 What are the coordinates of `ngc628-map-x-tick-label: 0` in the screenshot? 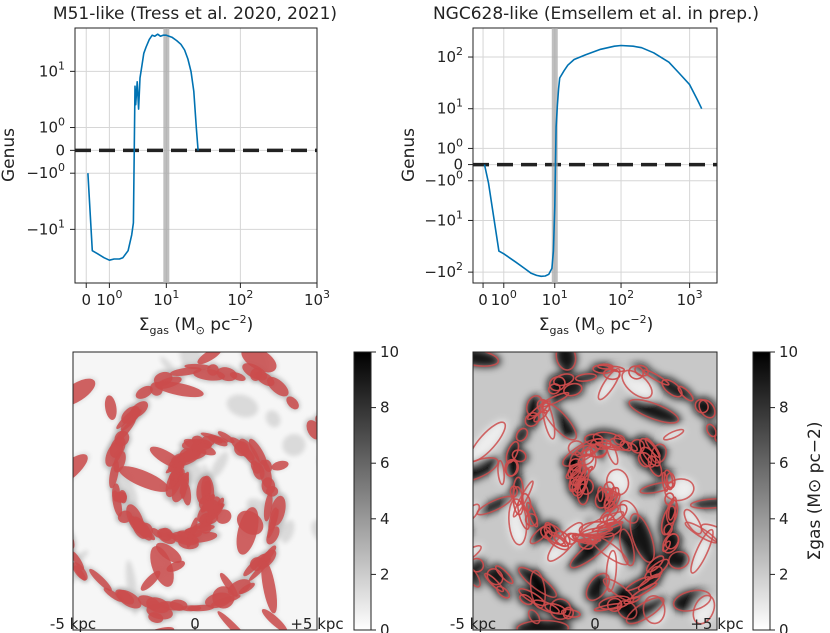 It's located at (595, 624).